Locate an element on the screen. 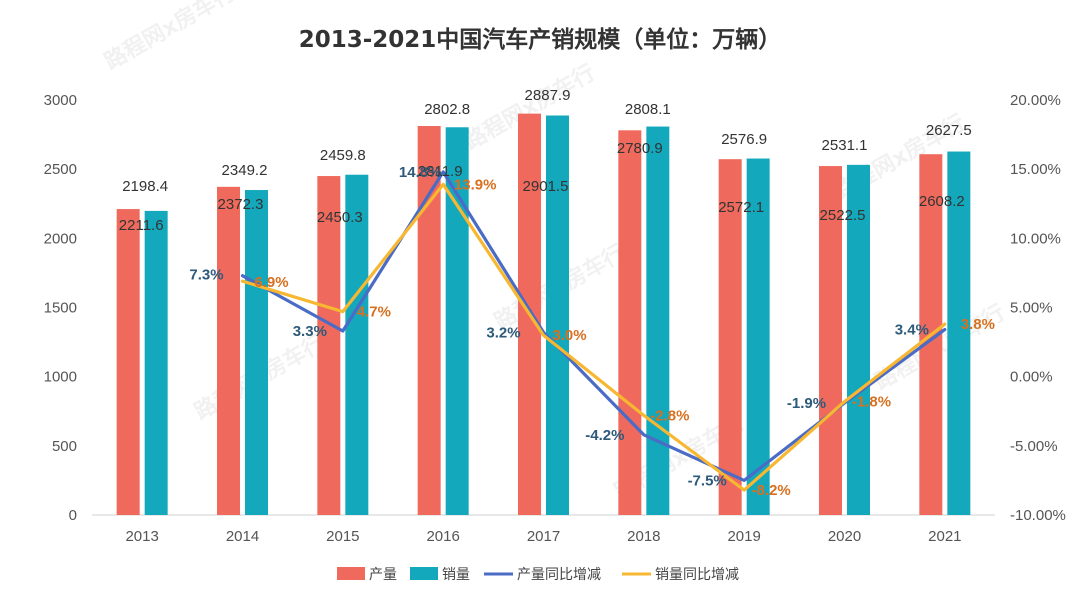  legend-label-sales-growth: 销量同比增减 is located at coordinates (697, 575).